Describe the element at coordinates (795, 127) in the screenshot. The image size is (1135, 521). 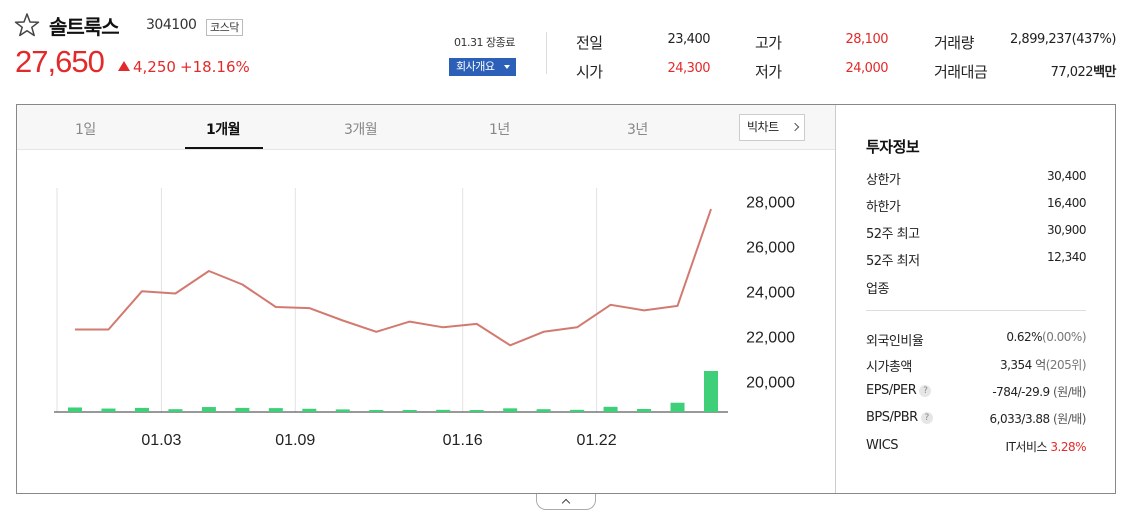
I see `chevron-right-icon` at that location.